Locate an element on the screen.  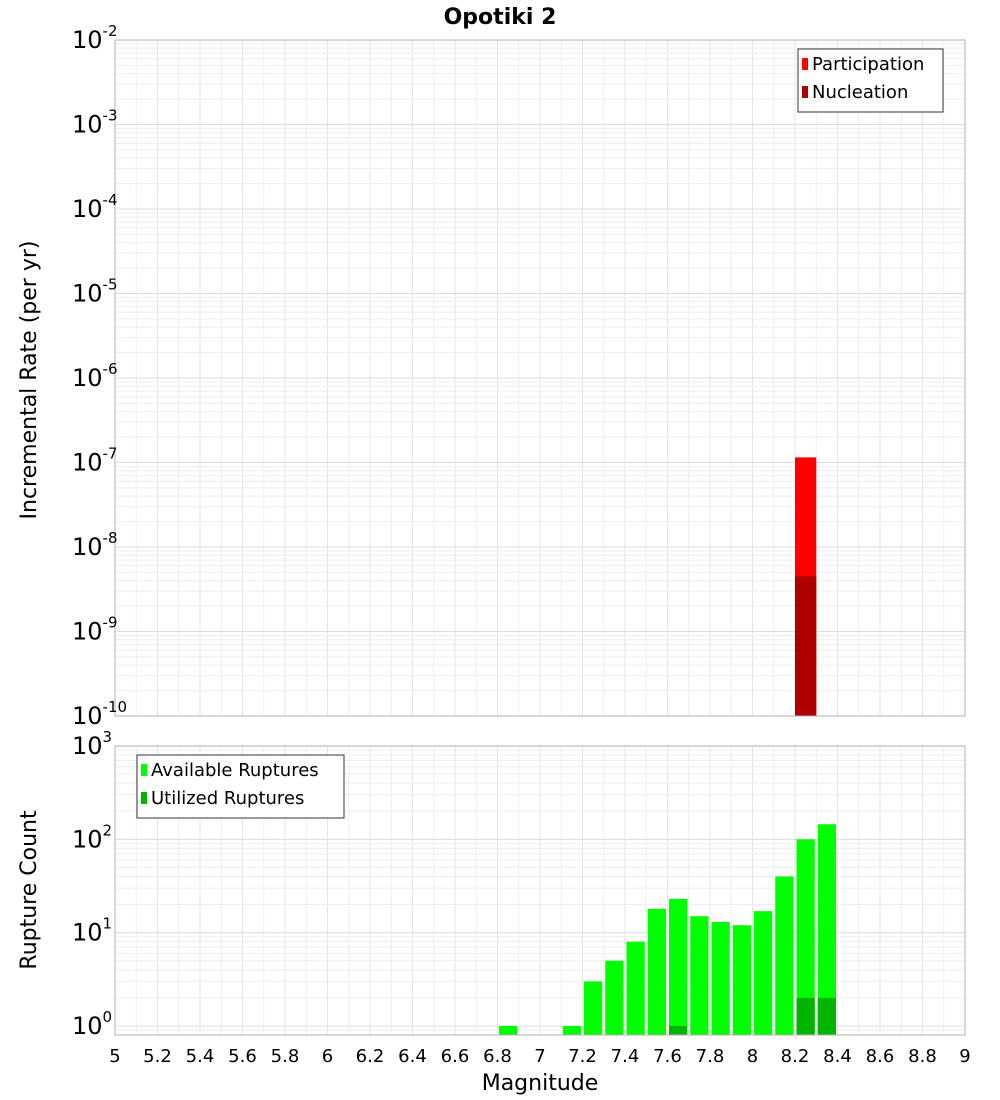
y-tick-exponent: -6 is located at coordinates (110, 369).